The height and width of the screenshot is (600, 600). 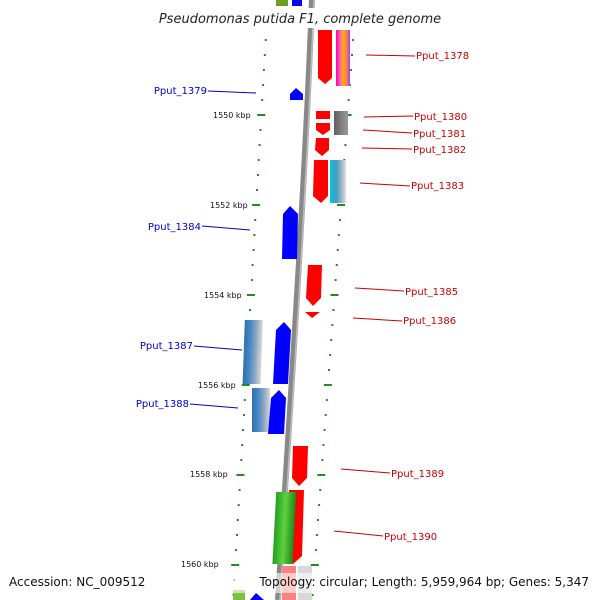 What do you see at coordinates (439, 150) in the screenshot?
I see `gene-label-pput-1382: Pput_1382` at bounding box center [439, 150].